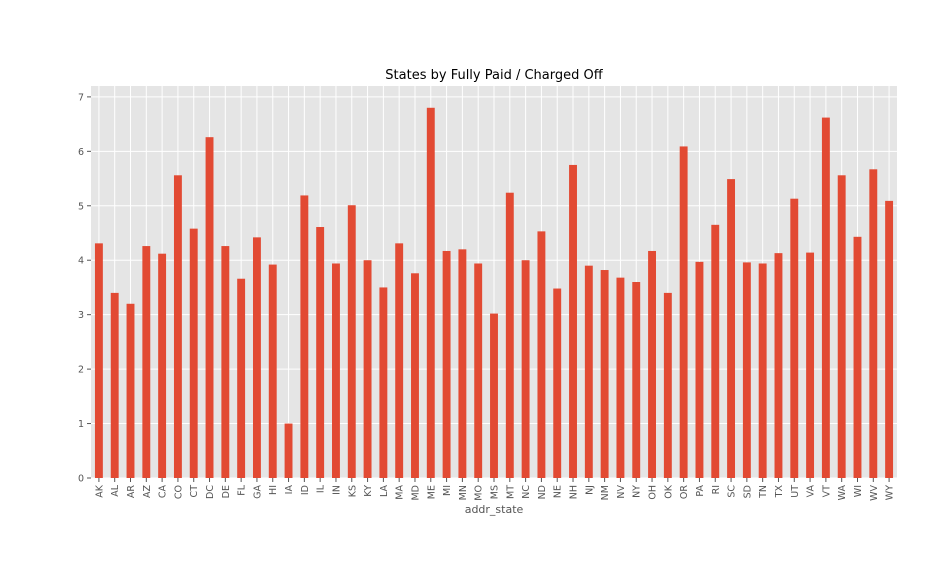  Describe the element at coordinates (731, 328) in the screenshot. I see `bar-SC` at that location.